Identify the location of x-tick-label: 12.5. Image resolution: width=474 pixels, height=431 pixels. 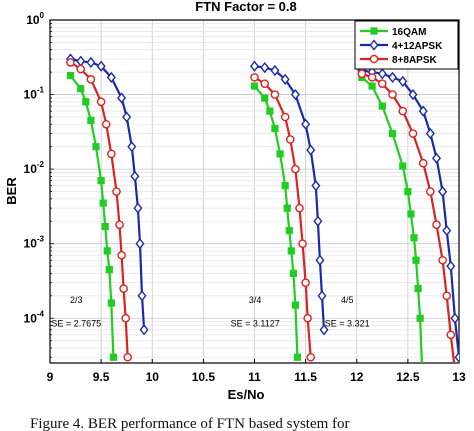
(408, 377).